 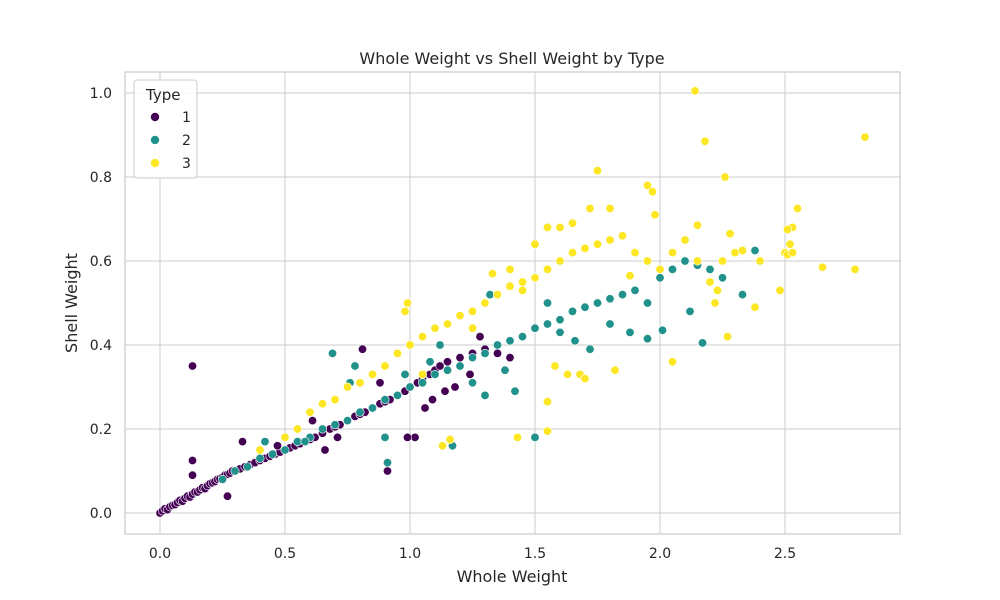 I want to click on y-tick-label: 1.0, so click(x=101, y=94).